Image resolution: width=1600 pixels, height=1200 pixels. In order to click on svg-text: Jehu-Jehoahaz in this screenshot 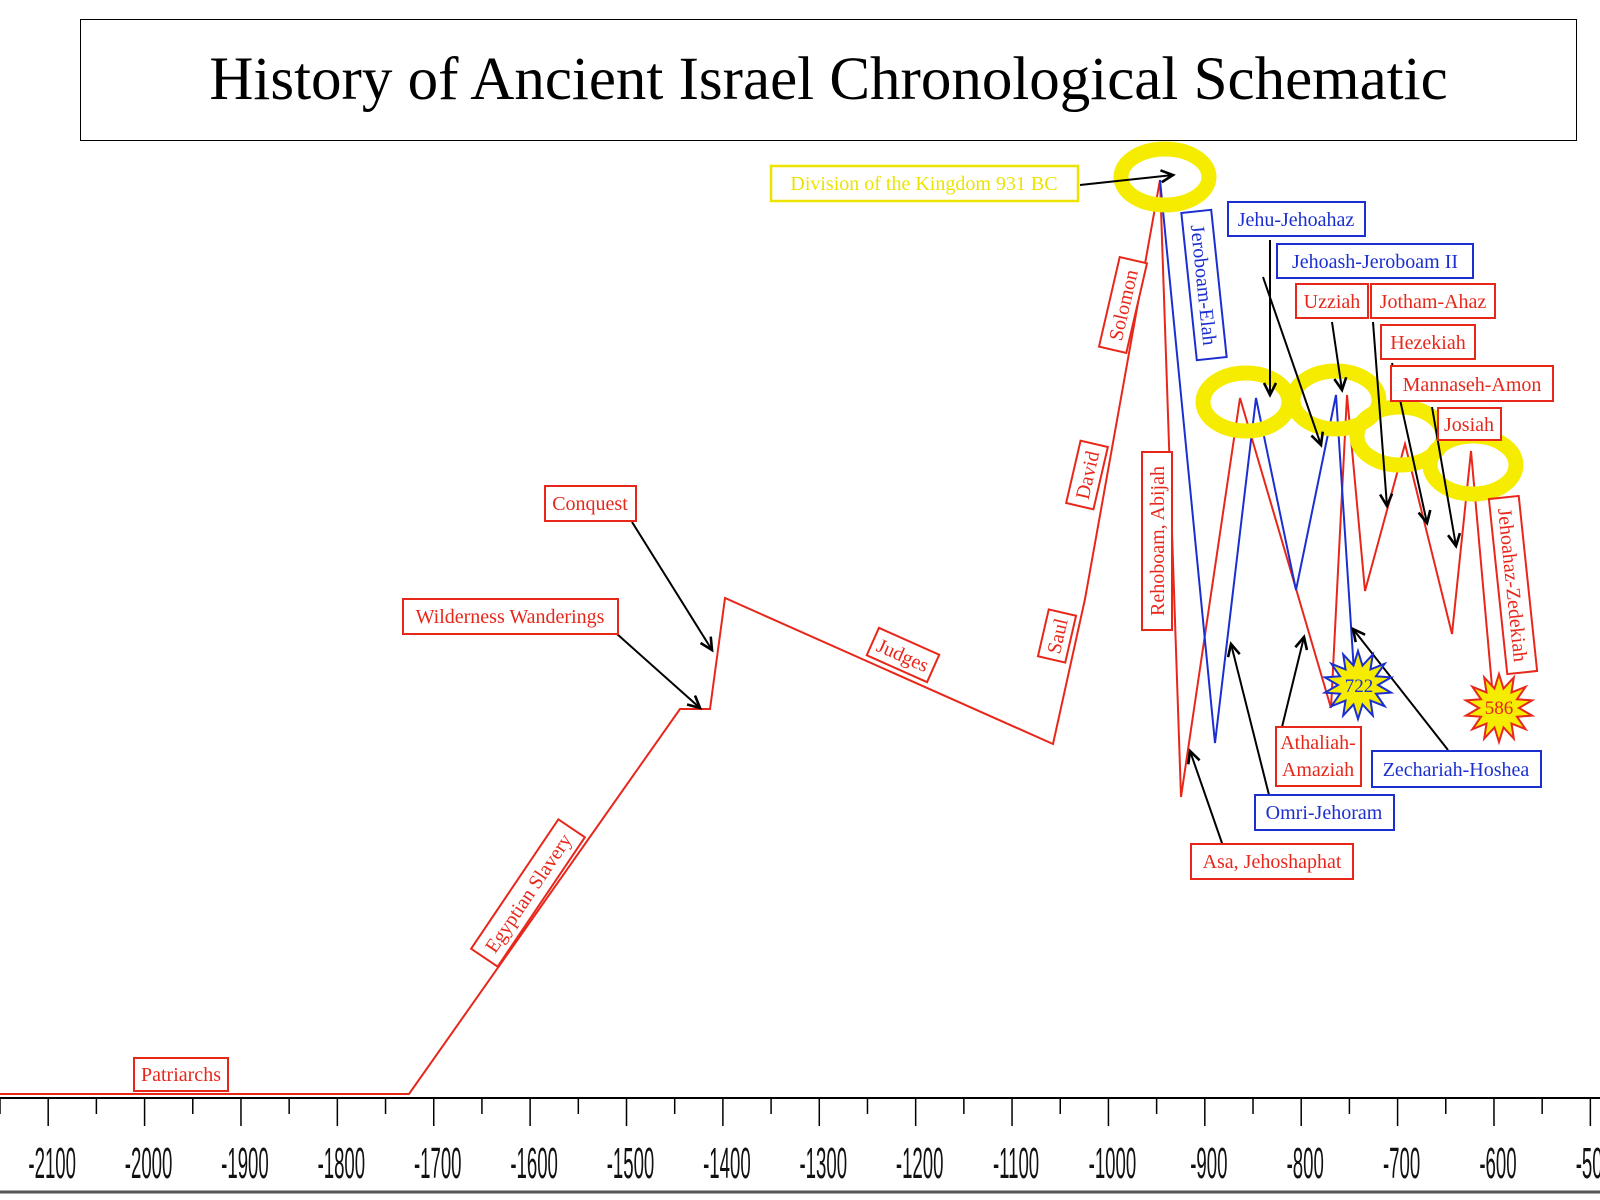, I will do `click(1296, 220)`.